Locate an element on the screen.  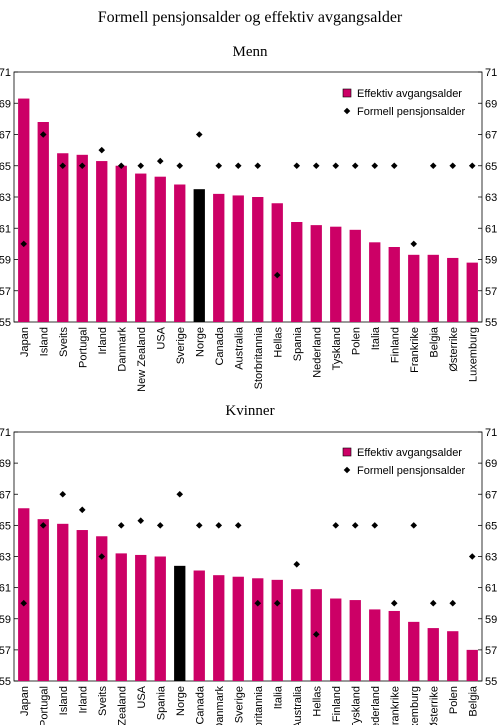
menn-xtick-label: USA is located at coordinates (161, 337).